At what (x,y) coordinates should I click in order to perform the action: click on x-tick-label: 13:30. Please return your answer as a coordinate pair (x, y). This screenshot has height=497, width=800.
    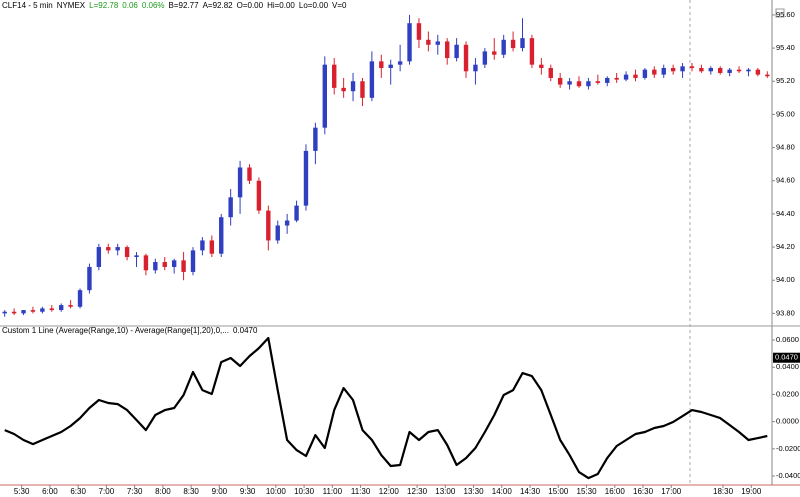
    Looking at the image, I should click on (474, 491).